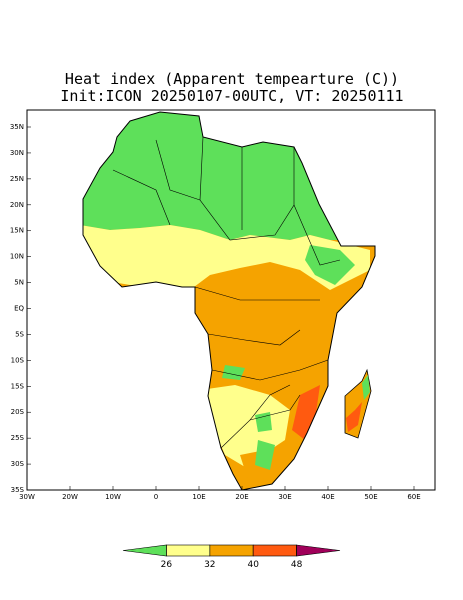 The image size is (463, 600). I want to click on lon-label: 50E, so click(370, 497).